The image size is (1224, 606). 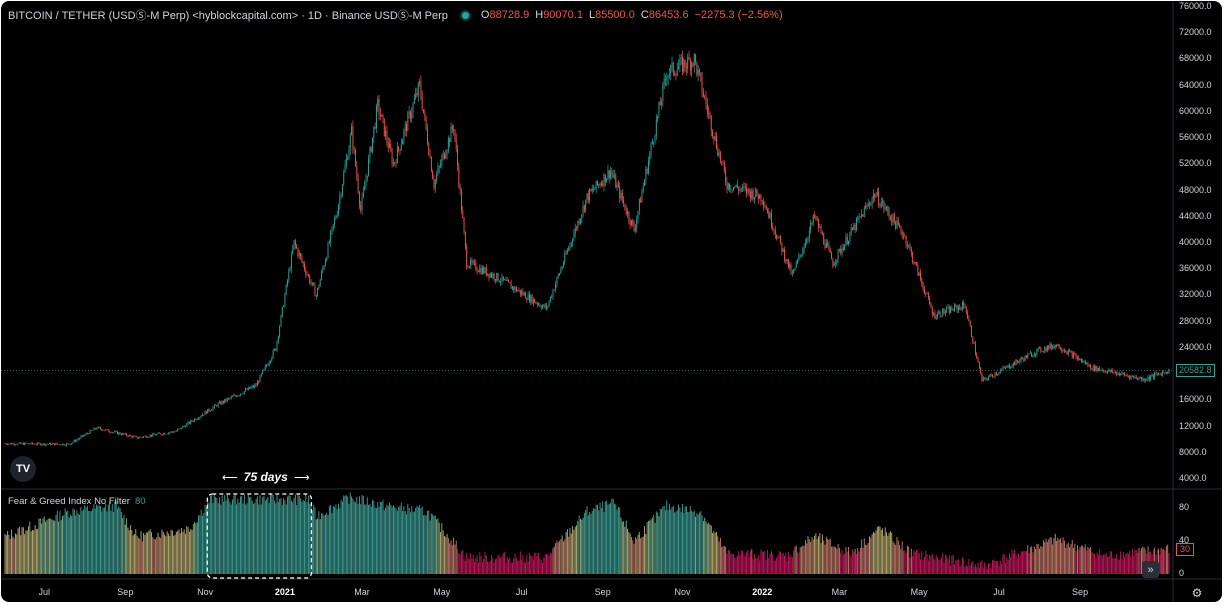 What do you see at coordinates (1184, 506) in the screenshot?
I see `indicator-tick-label: 80` at bounding box center [1184, 506].